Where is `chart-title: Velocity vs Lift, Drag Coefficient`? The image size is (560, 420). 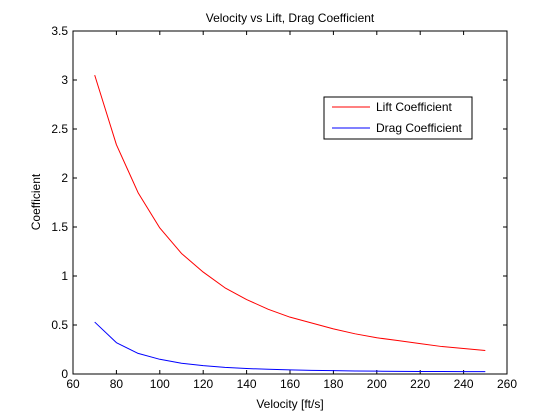 chart-title: Velocity vs Lift, Drag Coefficient is located at coordinates (290, 18).